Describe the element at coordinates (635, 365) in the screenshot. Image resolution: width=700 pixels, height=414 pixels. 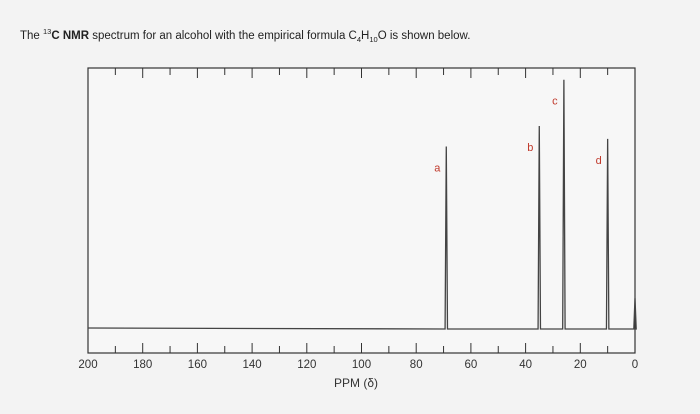
I see `x-tick-label: 0` at that location.